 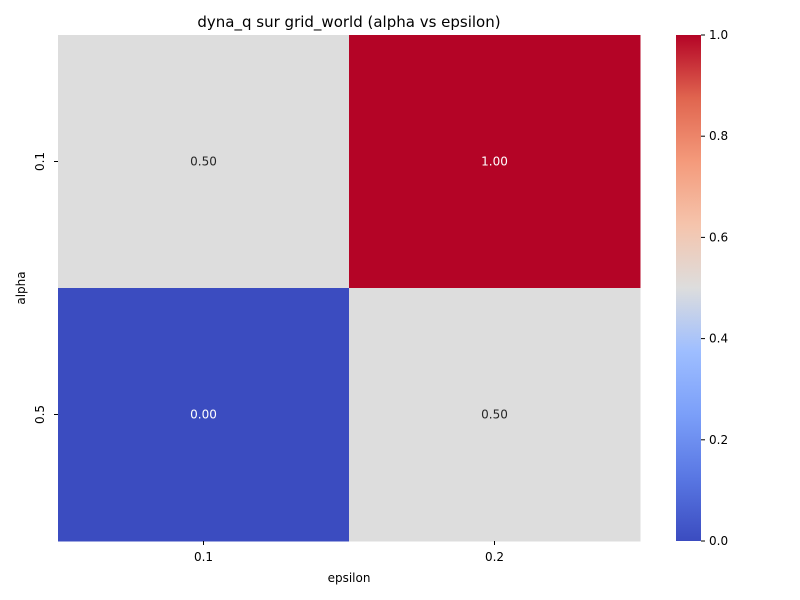 I want to click on chart-title: dyna_q sur grid_world (alpha vs epsilon), so click(x=348, y=22).